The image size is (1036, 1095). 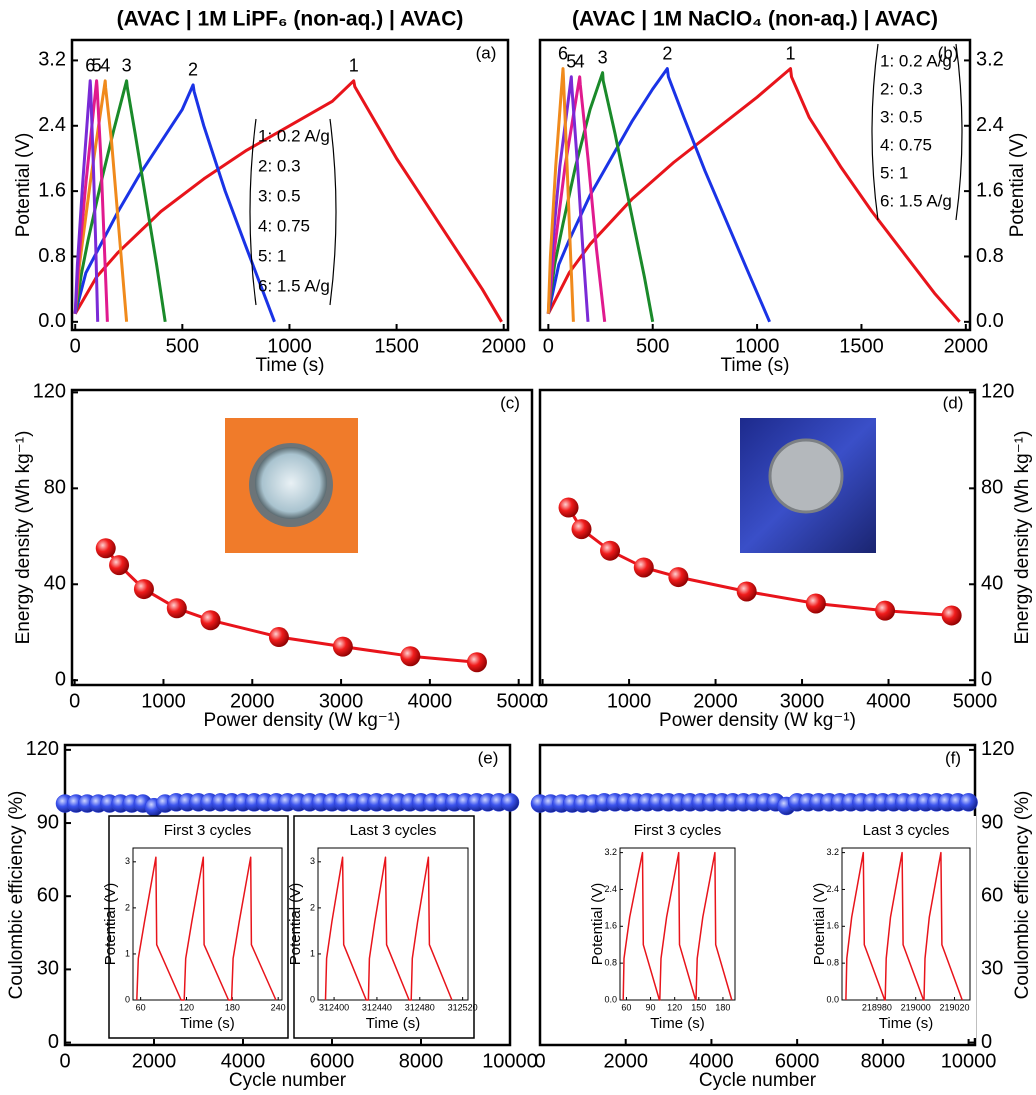 What do you see at coordinates (757, 720) in the screenshot?
I see `x-axis-label: Power density (W kg⁻¹)` at bounding box center [757, 720].